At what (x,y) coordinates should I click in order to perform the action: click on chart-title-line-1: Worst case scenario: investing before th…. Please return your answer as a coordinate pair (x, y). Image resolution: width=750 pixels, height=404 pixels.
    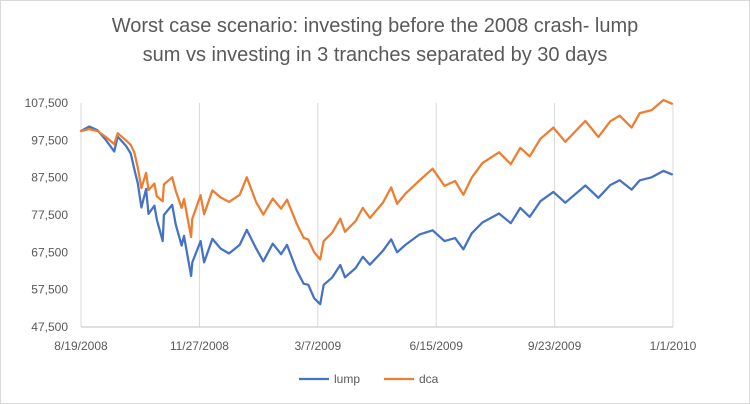
    Looking at the image, I should click on (375, 26).